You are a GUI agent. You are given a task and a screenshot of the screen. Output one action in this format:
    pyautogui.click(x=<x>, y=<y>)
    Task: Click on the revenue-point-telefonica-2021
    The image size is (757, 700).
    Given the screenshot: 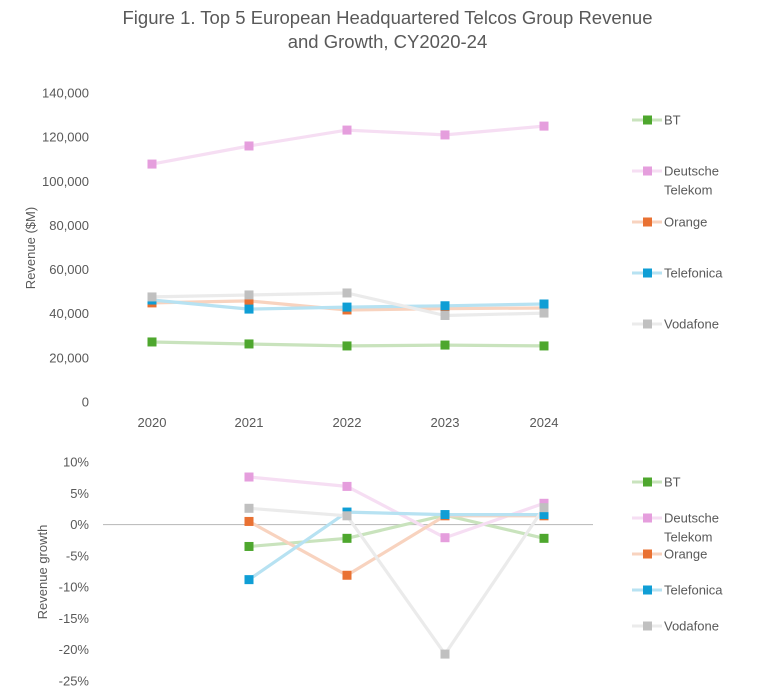 What is the action you would take?
    pyautogui.click(x=249, y=309)
    